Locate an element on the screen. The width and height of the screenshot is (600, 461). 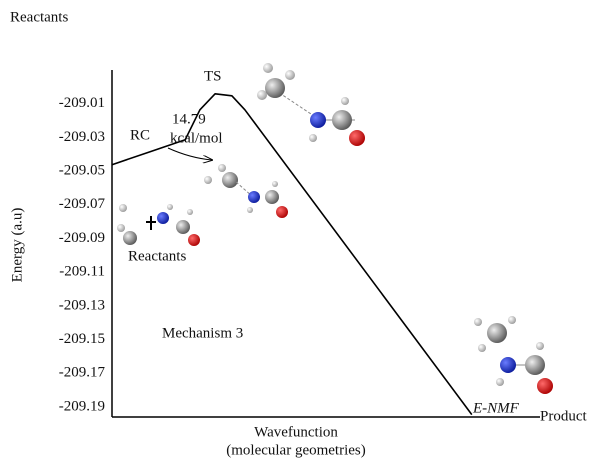
x-axis-label: Wavefunction is located at coordinates (296, 432).